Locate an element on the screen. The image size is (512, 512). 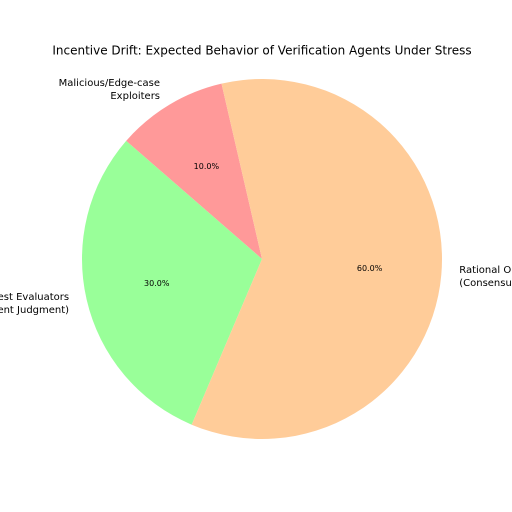
pct-label: 60.0% is located at coordinates (370, 268).